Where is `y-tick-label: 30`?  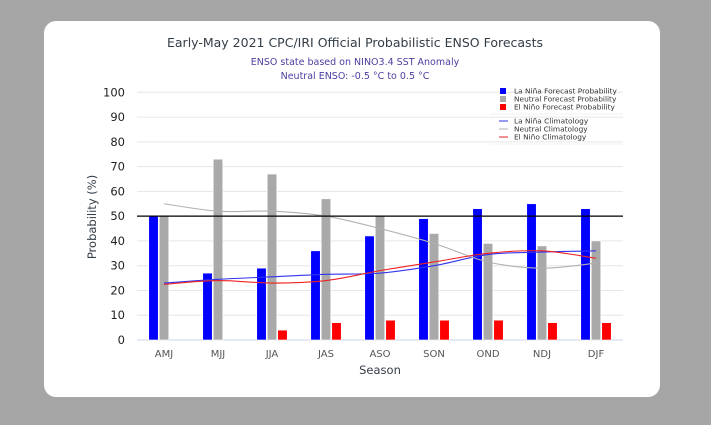 y-tick-label: 30 is located at coordinates (117, 266).